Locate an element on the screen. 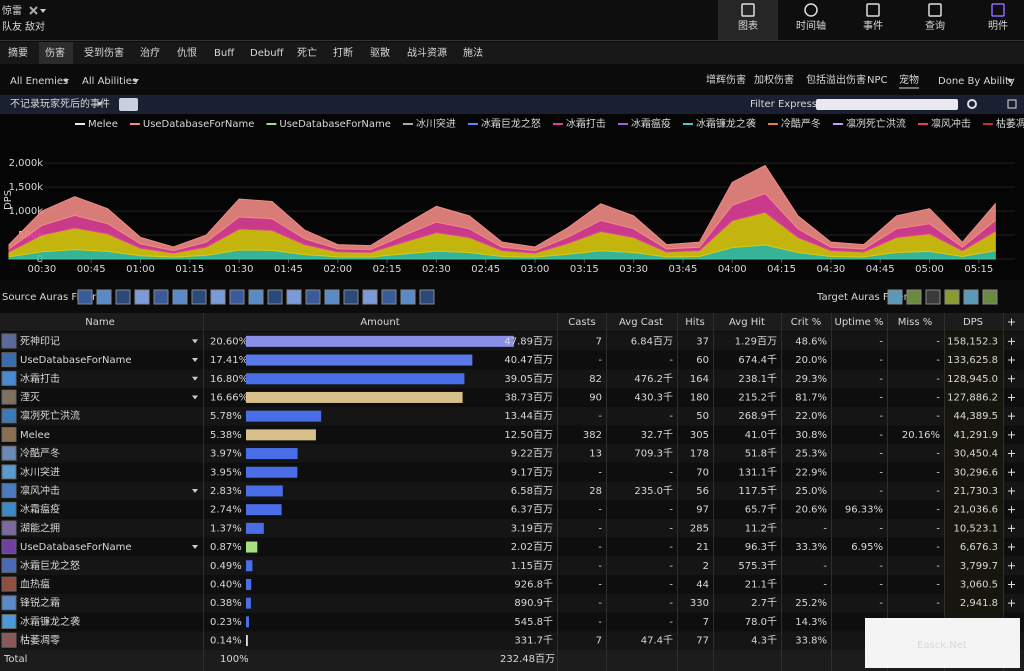 The width and height of the screenshot is (1024, 671). tab: 伤害 is located at coordinates (55, 52).